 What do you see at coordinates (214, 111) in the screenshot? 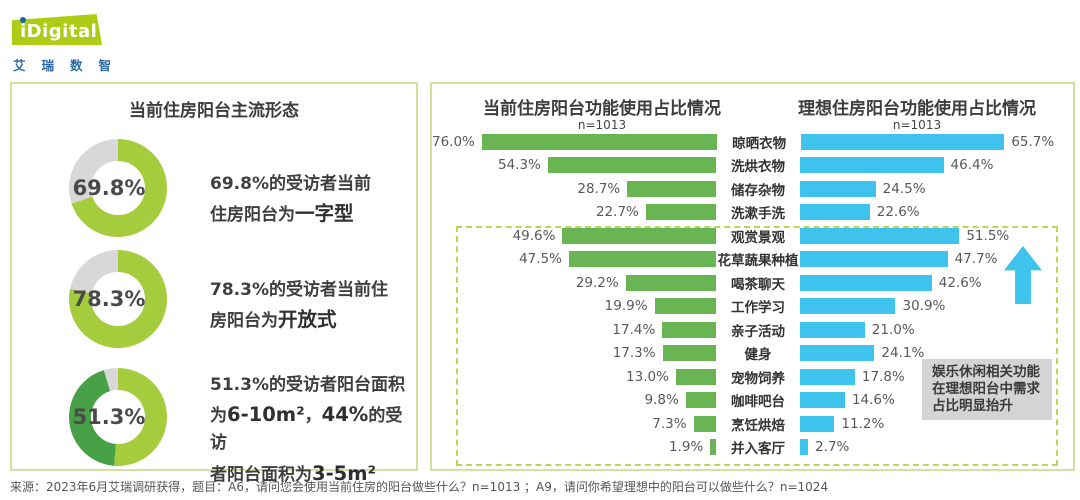
I see `left-panel-title: 当前住房阳台主流形态` at bounding box center [214, 111].